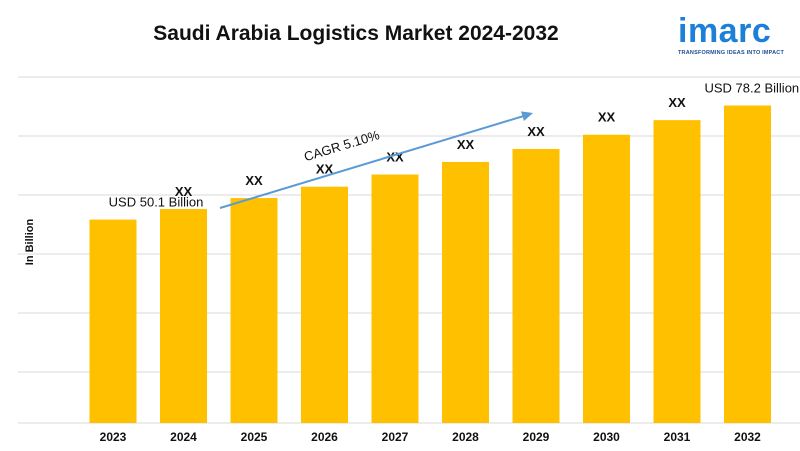 Image resolution: width=800 pixels, height=451 pixels. I want to click on bar-2026, so click(324, 304).